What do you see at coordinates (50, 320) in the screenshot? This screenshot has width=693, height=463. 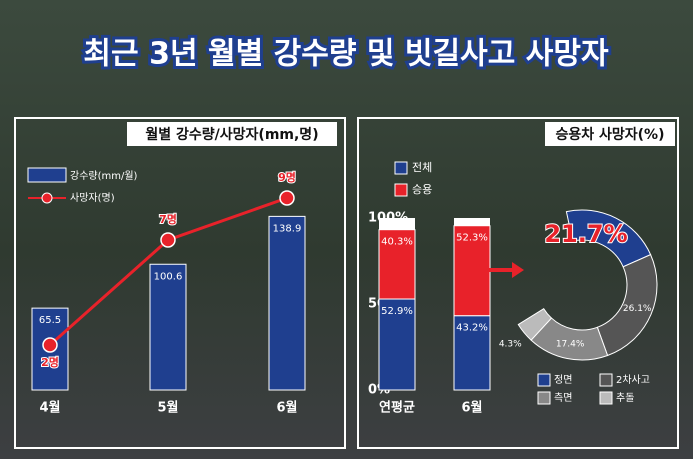 I see `value-label: 65.5` at bounding box center [50, 320].